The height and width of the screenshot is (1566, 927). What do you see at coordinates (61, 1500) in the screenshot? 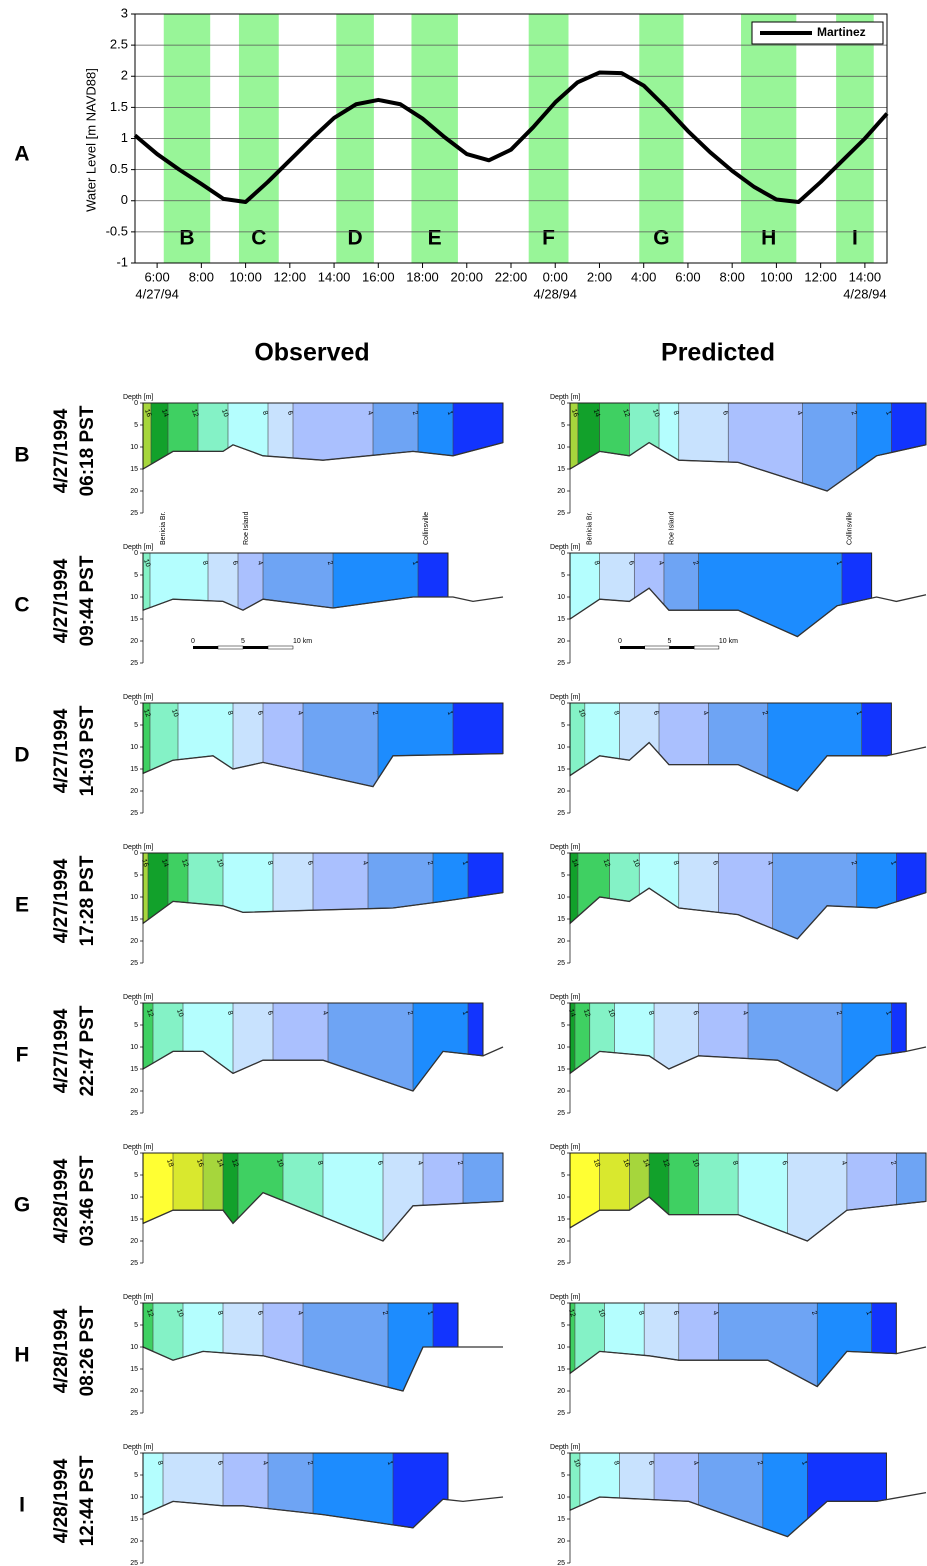
I see `row-date: 4/28/1994` at bounding box center [61, 1500].